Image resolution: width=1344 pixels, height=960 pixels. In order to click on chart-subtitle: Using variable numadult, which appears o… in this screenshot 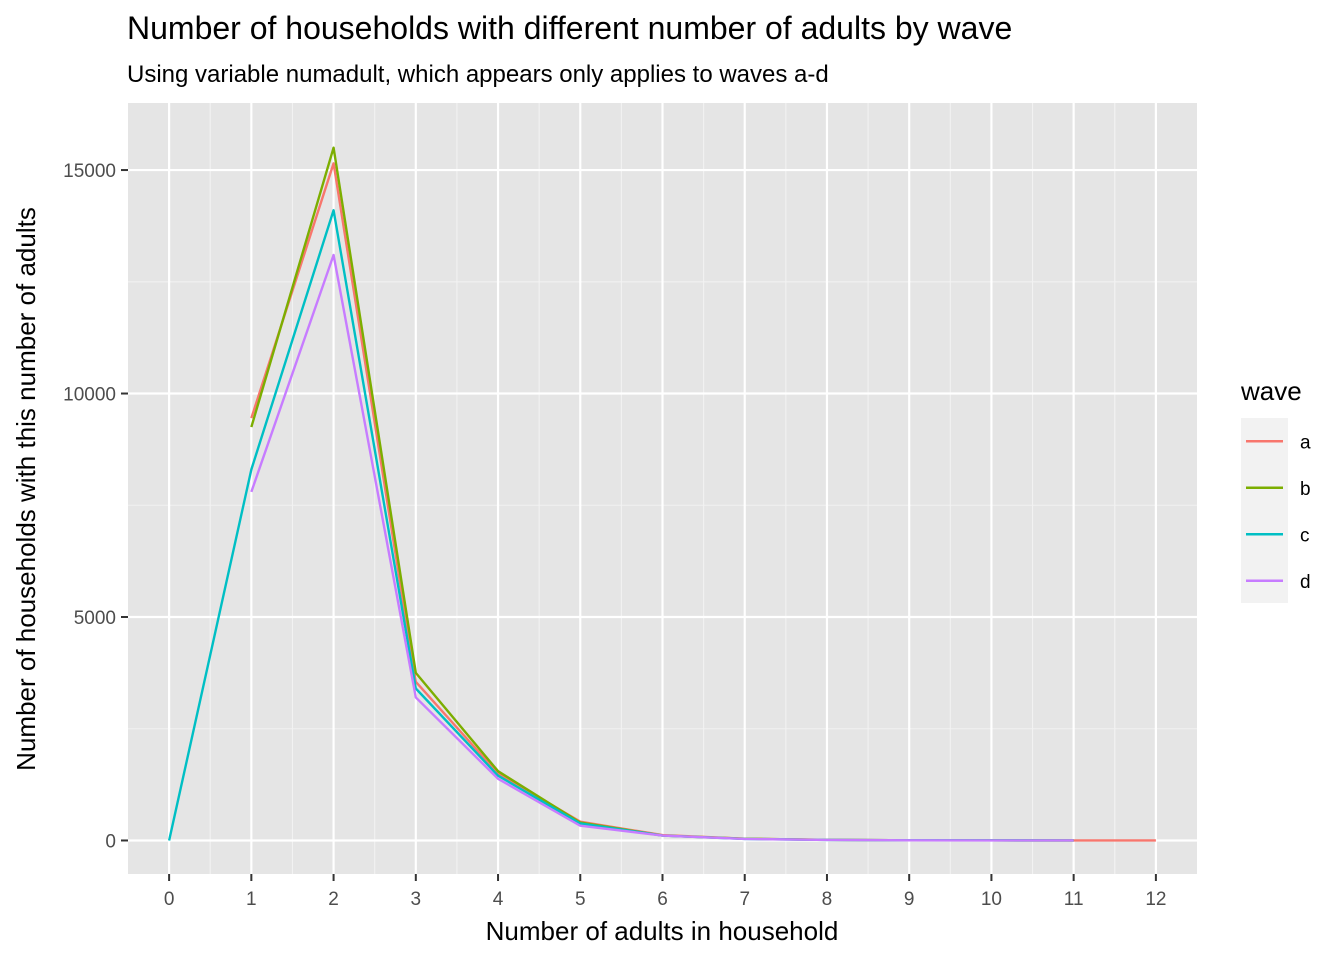, I will do `click(478, 74)`.